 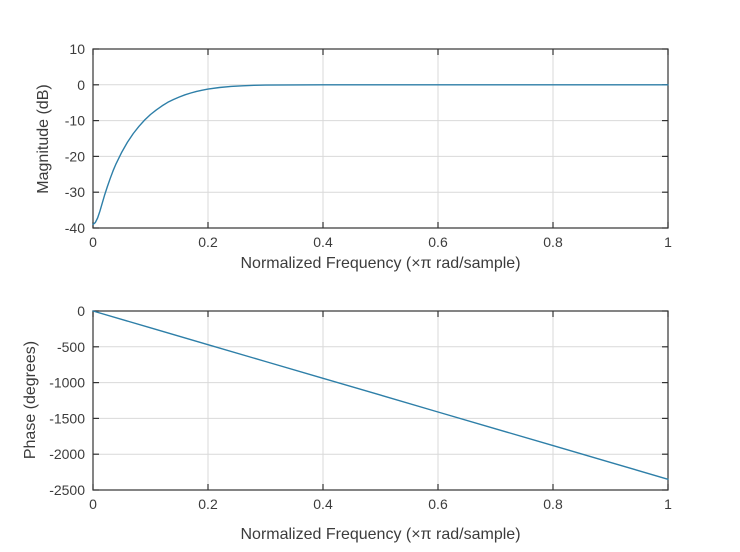 I want to click on y-tick-label: 10, so click(x=77, y=49).